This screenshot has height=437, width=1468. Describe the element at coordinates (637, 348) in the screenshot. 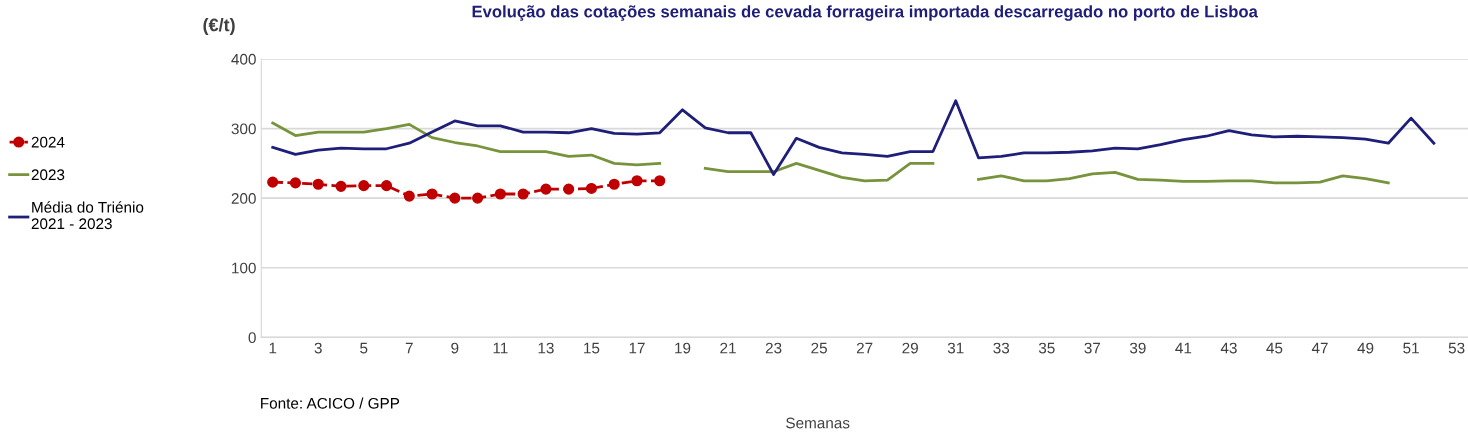

I see `x-tick-label: 17` at that location.